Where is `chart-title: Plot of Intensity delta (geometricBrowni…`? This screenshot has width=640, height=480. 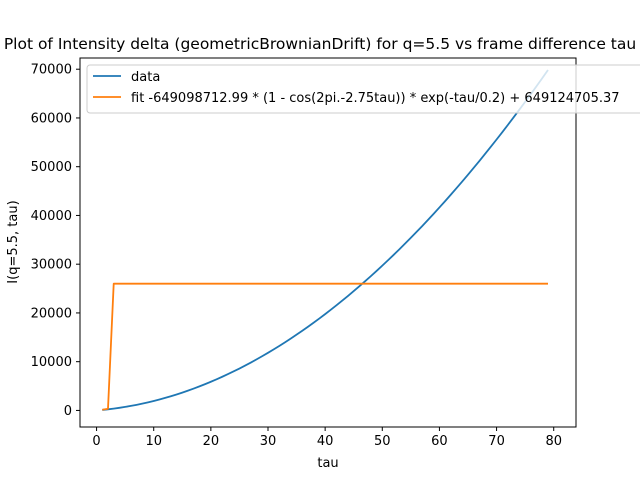 chart-title: Plot of Intensity delta (geometricBrowni… is located at coordinates (320, 44).